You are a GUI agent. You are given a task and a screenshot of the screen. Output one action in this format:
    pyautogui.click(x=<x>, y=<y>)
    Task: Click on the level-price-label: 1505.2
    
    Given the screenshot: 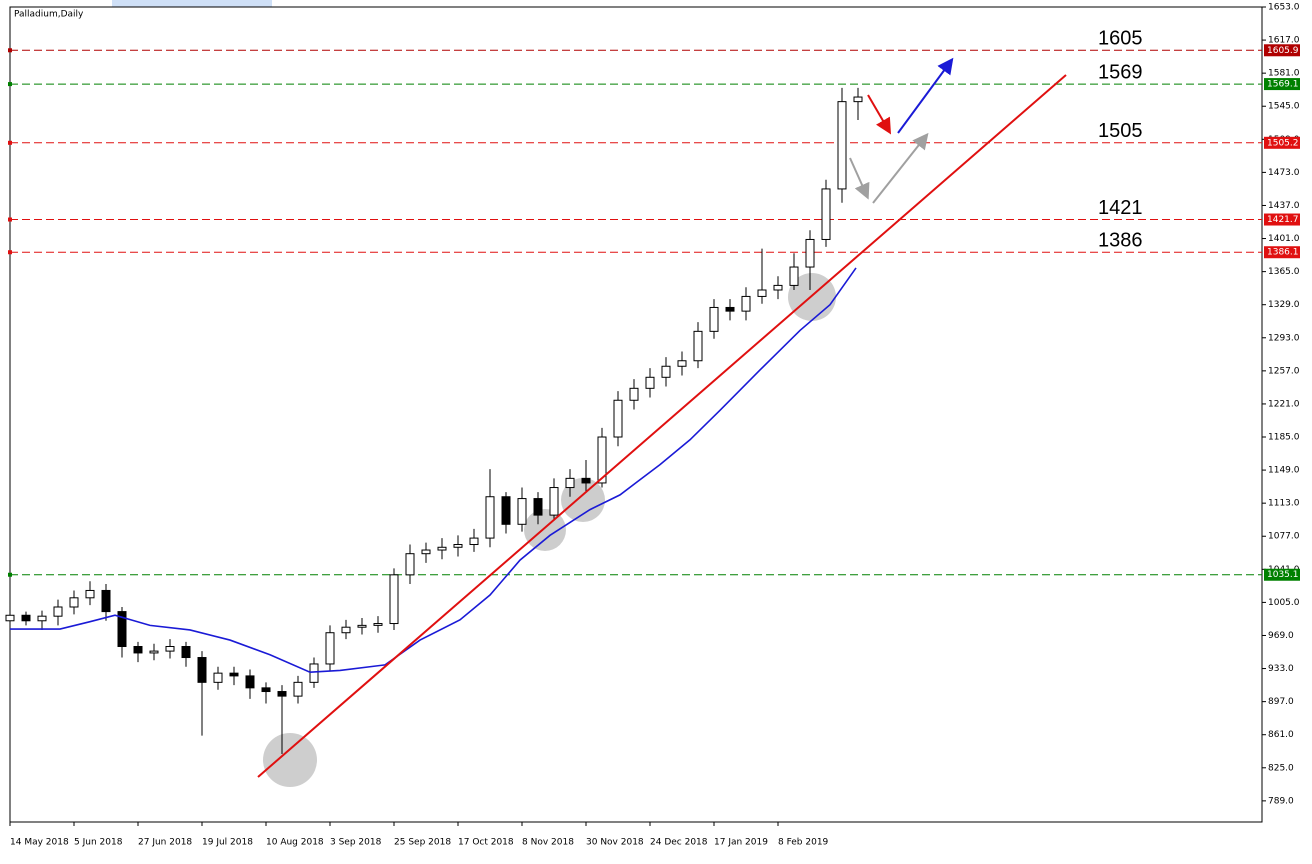 What is the action you would take?
    pyautogui.click(x=1283, y=143)
    